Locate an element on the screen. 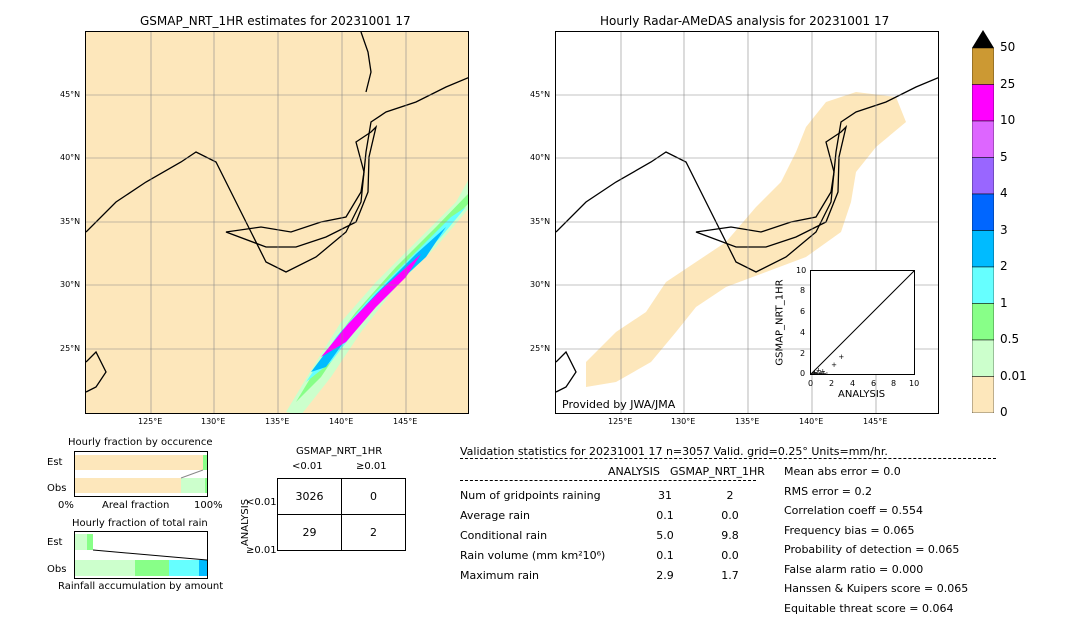 The height and width of the screenshot is (618, 1080). total-title: Hourly fraction of total rain is located at coordinates (140, 523).